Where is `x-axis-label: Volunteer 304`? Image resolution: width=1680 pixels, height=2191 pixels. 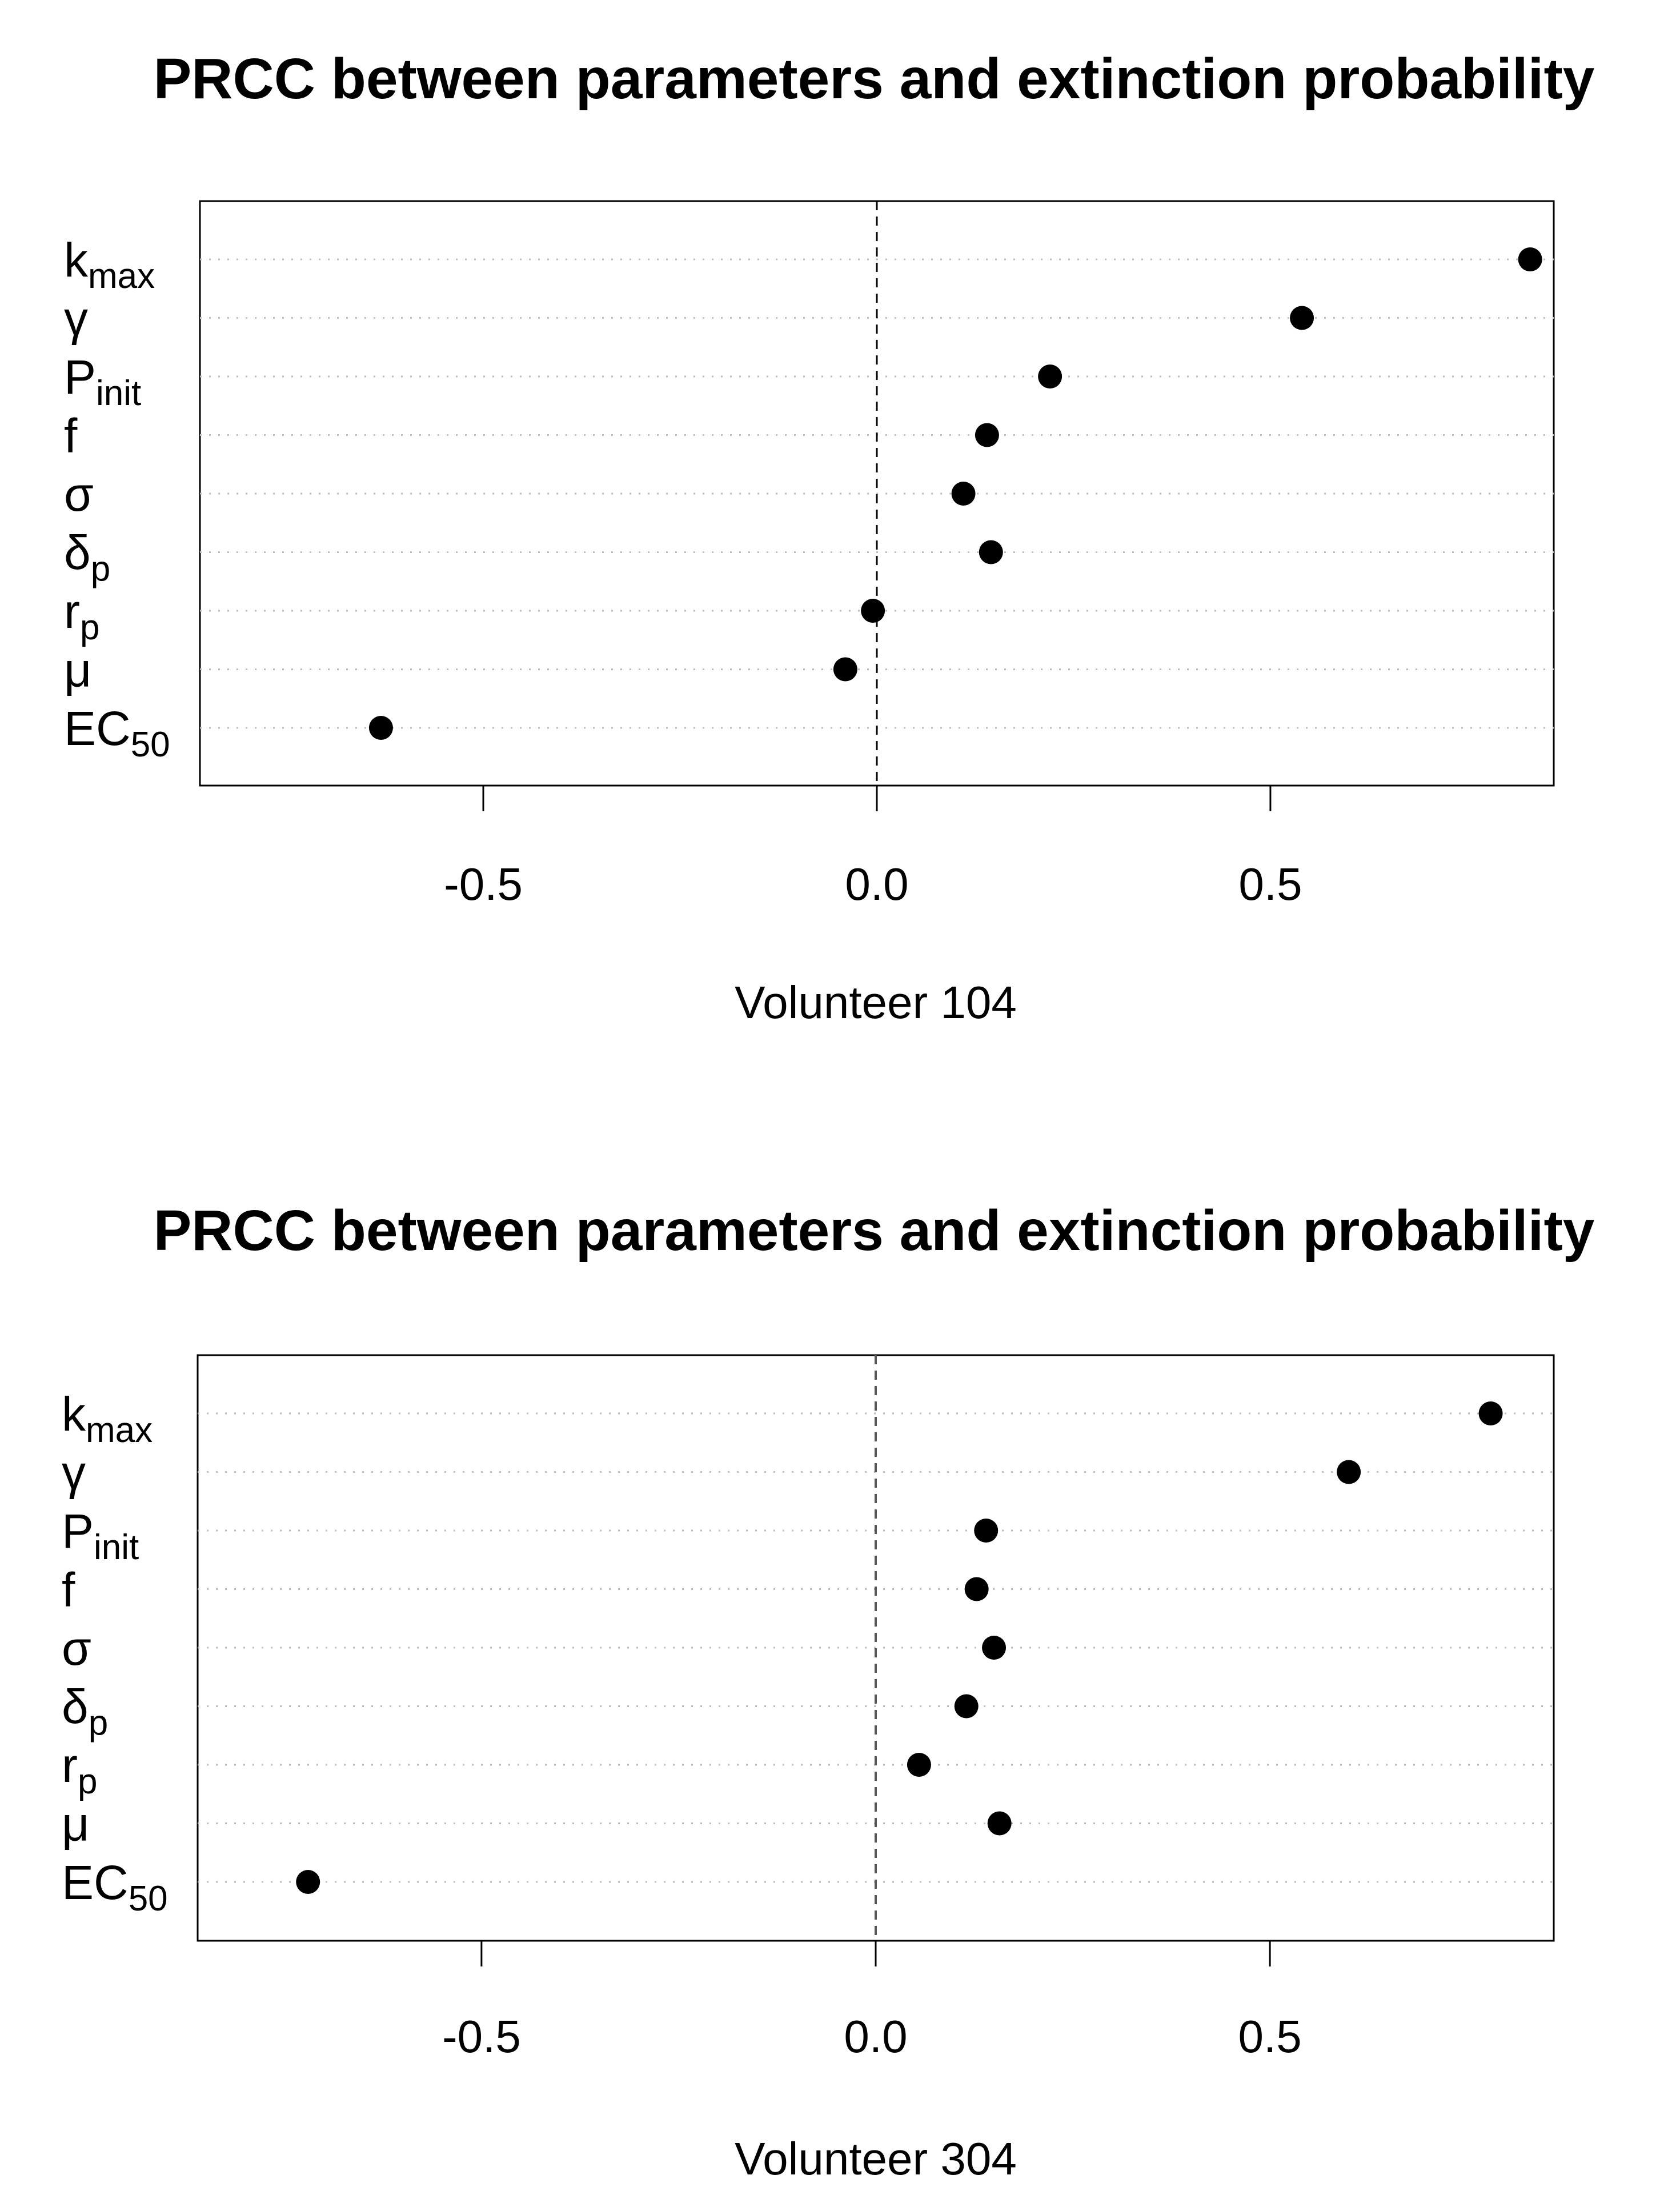
x-axis-label: Volunteer 304 is located at coordinates (876, 2158).